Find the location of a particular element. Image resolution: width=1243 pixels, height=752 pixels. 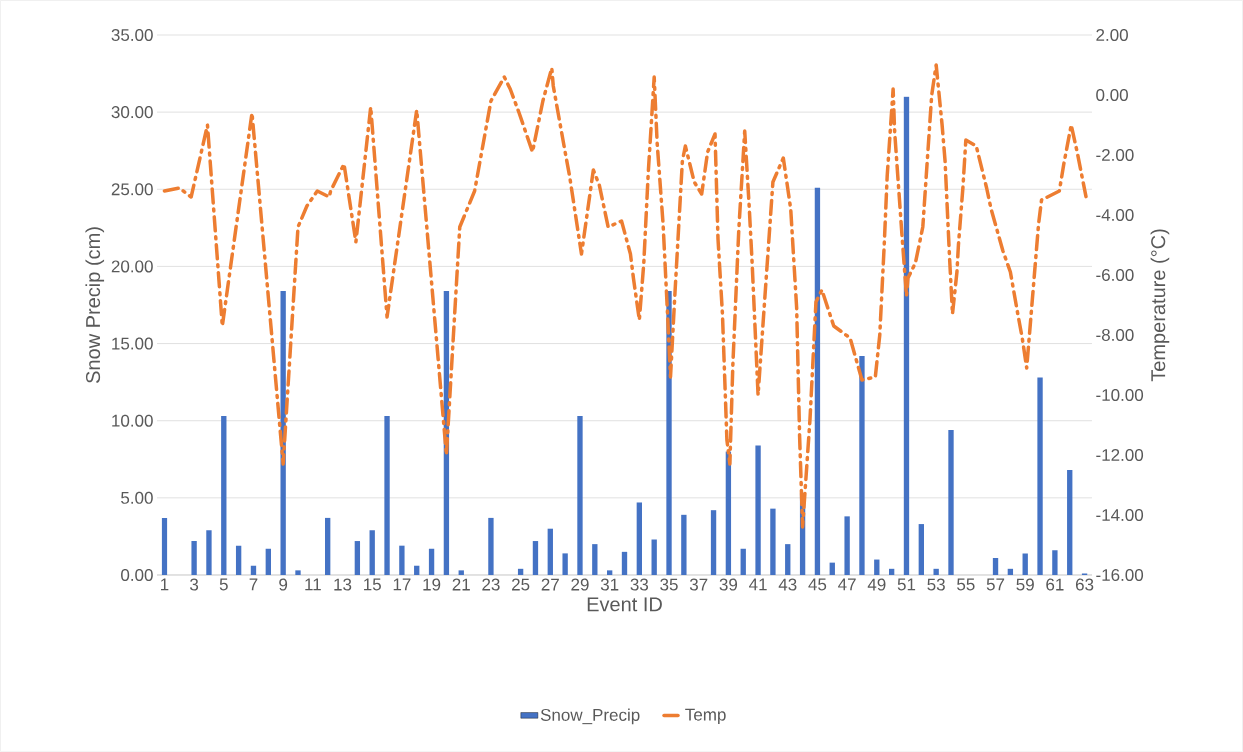

x-tick-label: 55 is located at coordinates (966, 584).